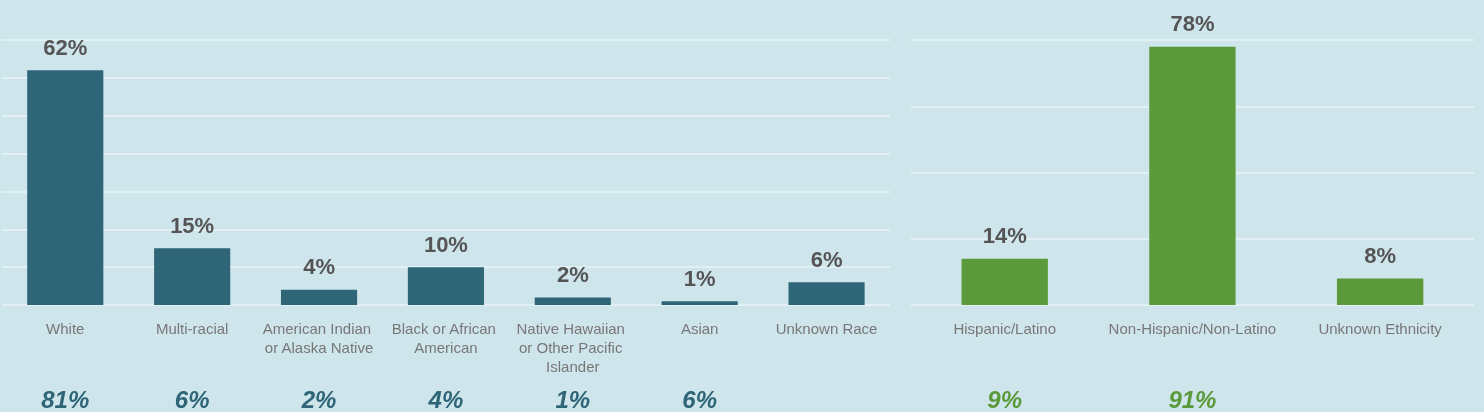 The height and width of the screenshot is (412, 1484). What do you see at coordinates (1004, 328) in the screenshot?
I see `x-tick-label: Hispanic/Latino` at bounding box center [1004, 328].